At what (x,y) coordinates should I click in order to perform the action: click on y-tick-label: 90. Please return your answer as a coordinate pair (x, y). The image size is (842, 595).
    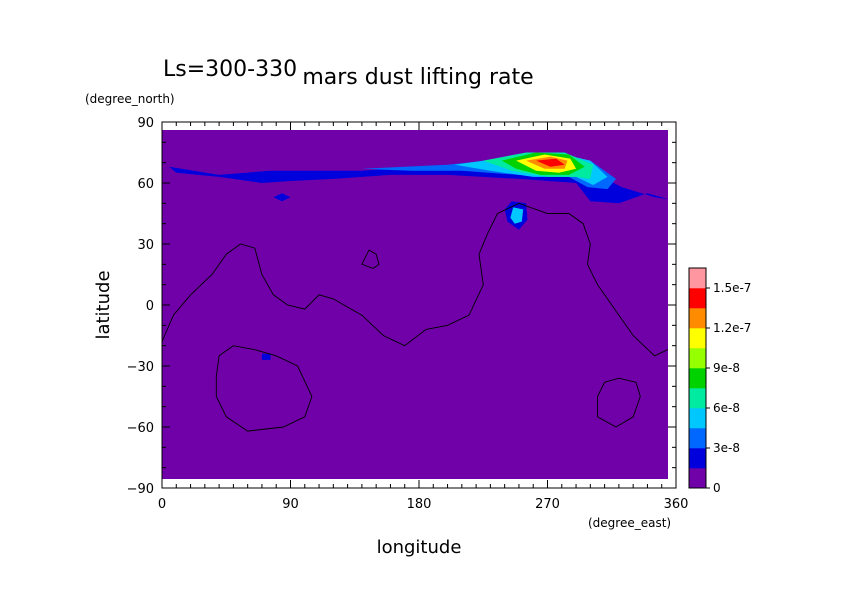
    Looking at the image, I should click on (145, 123).